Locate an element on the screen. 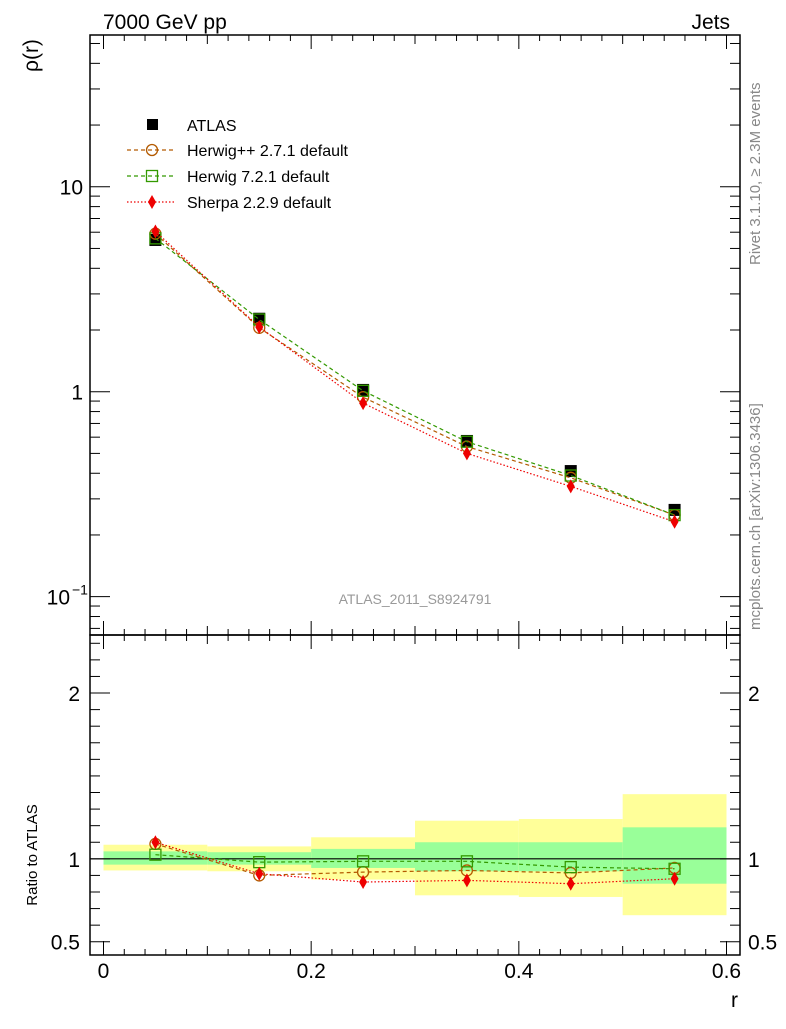 This screenshot has height=1029, width=786. process-label: Jets is located at coordinates (710, 22).